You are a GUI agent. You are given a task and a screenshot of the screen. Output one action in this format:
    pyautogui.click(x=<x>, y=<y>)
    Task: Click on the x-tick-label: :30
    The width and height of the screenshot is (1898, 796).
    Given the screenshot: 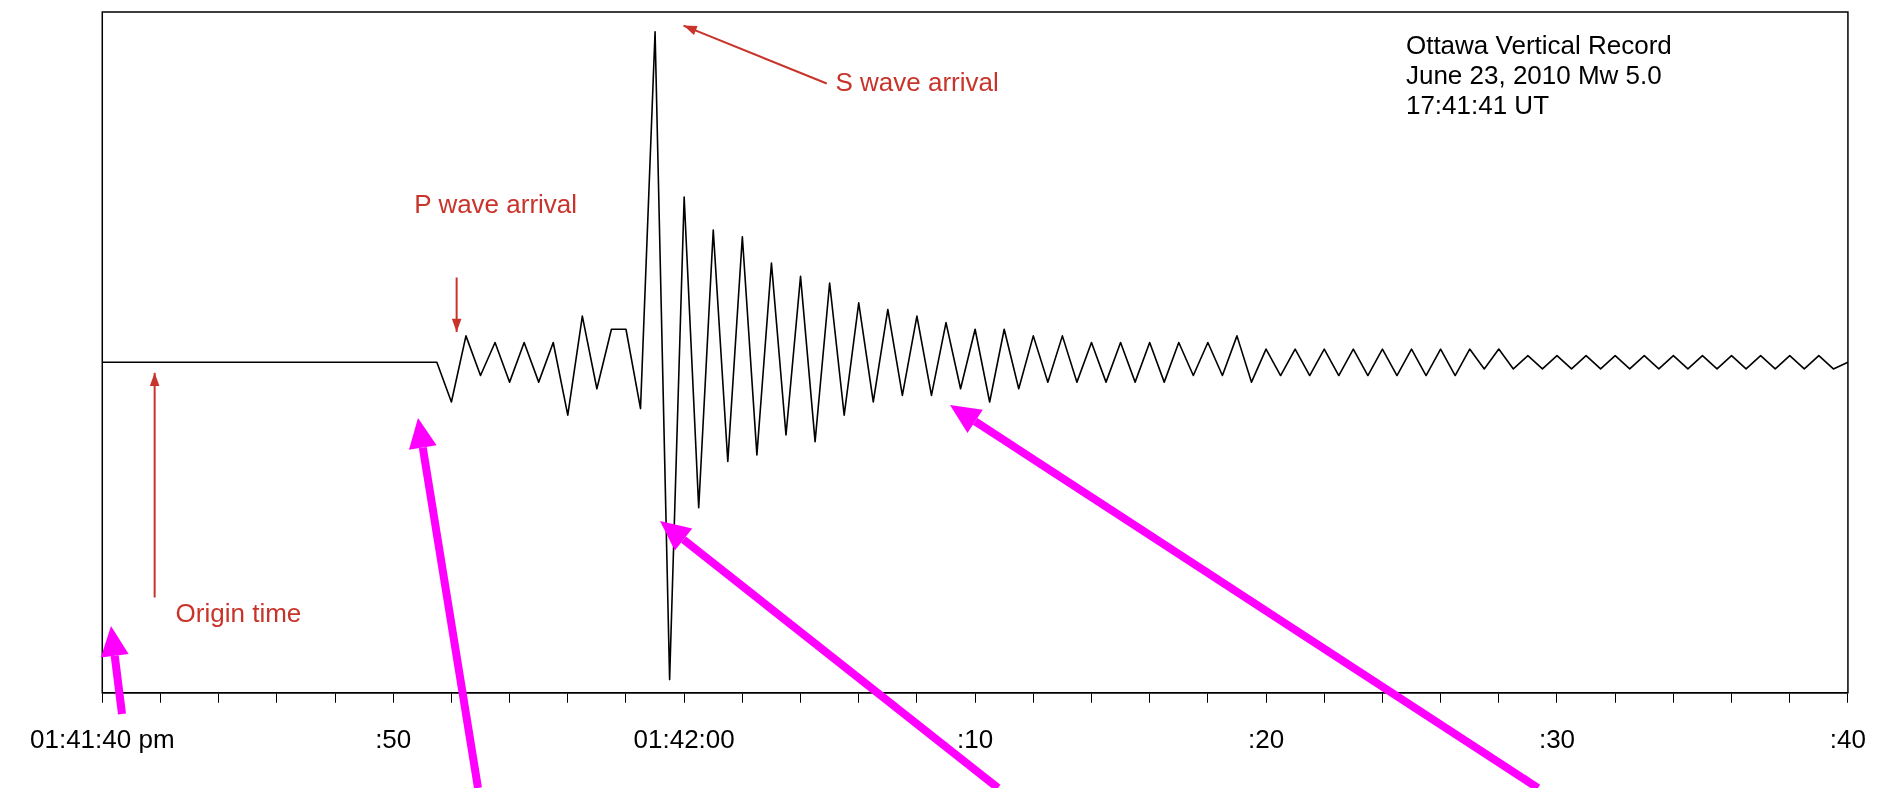 What is the action you would take?
    pyautogui.click(x=1557, y=738)
    